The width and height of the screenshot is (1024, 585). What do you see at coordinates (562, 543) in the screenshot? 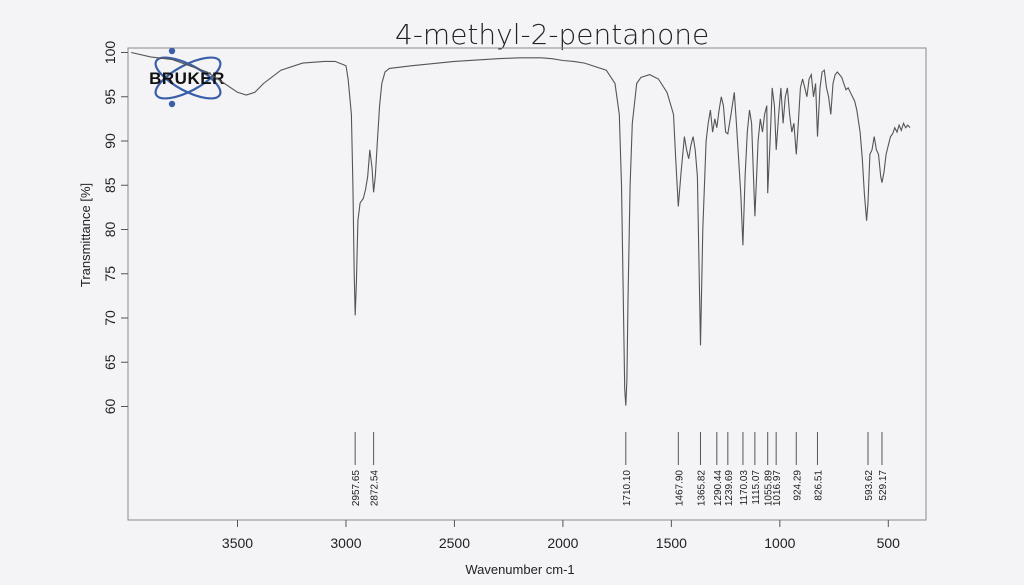
I see `x-tick-label-2000: 2000` at bounding box center [562, 543].